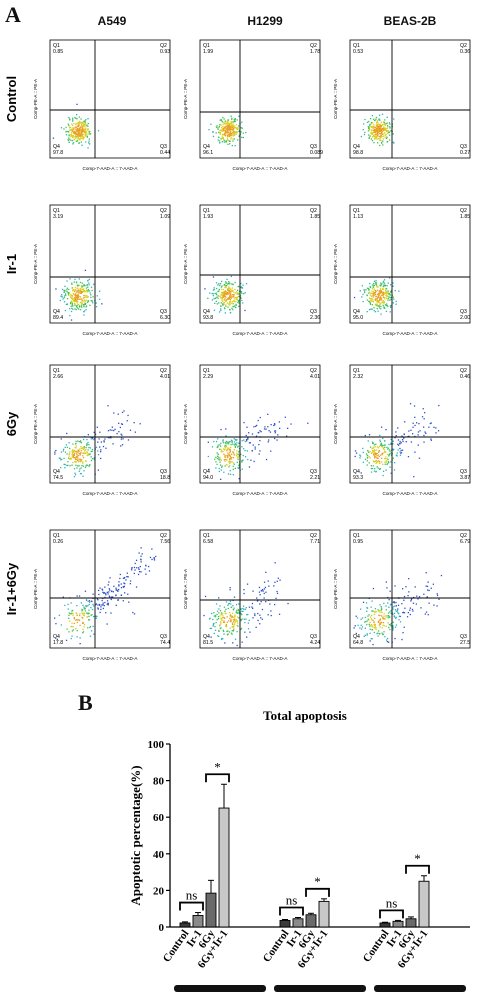 This screenshot has width=498, height=1000. What do you see at coordinates (465, 377) in the screenshot?
I see `quadrant-value-q2: 0.46` at bounding box center [465, 377].